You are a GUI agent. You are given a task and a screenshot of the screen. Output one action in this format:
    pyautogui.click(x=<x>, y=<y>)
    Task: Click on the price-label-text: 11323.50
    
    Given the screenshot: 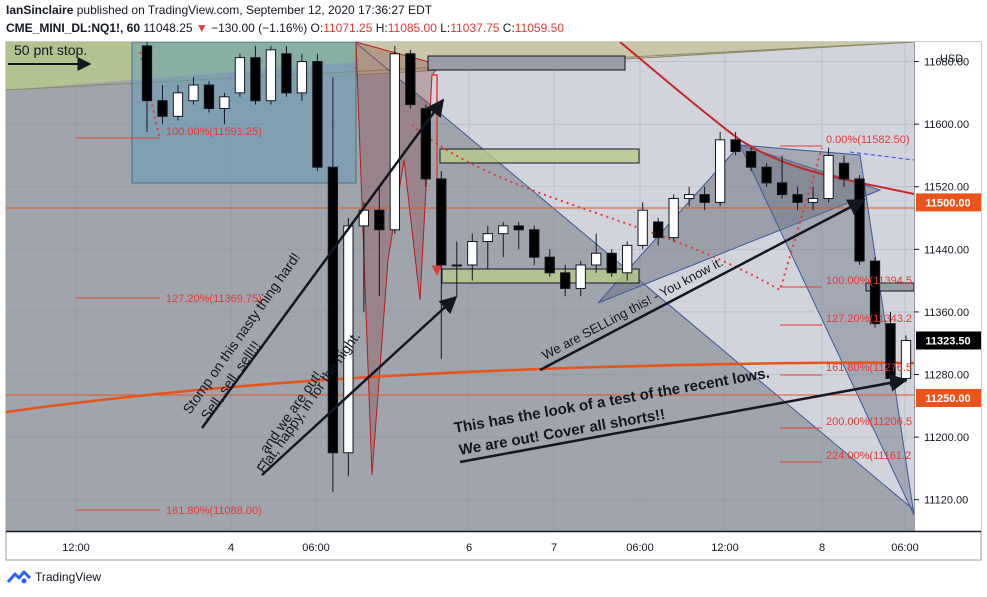 What is the action you would take?
    pyautogui.click(x=947, y=341)
    